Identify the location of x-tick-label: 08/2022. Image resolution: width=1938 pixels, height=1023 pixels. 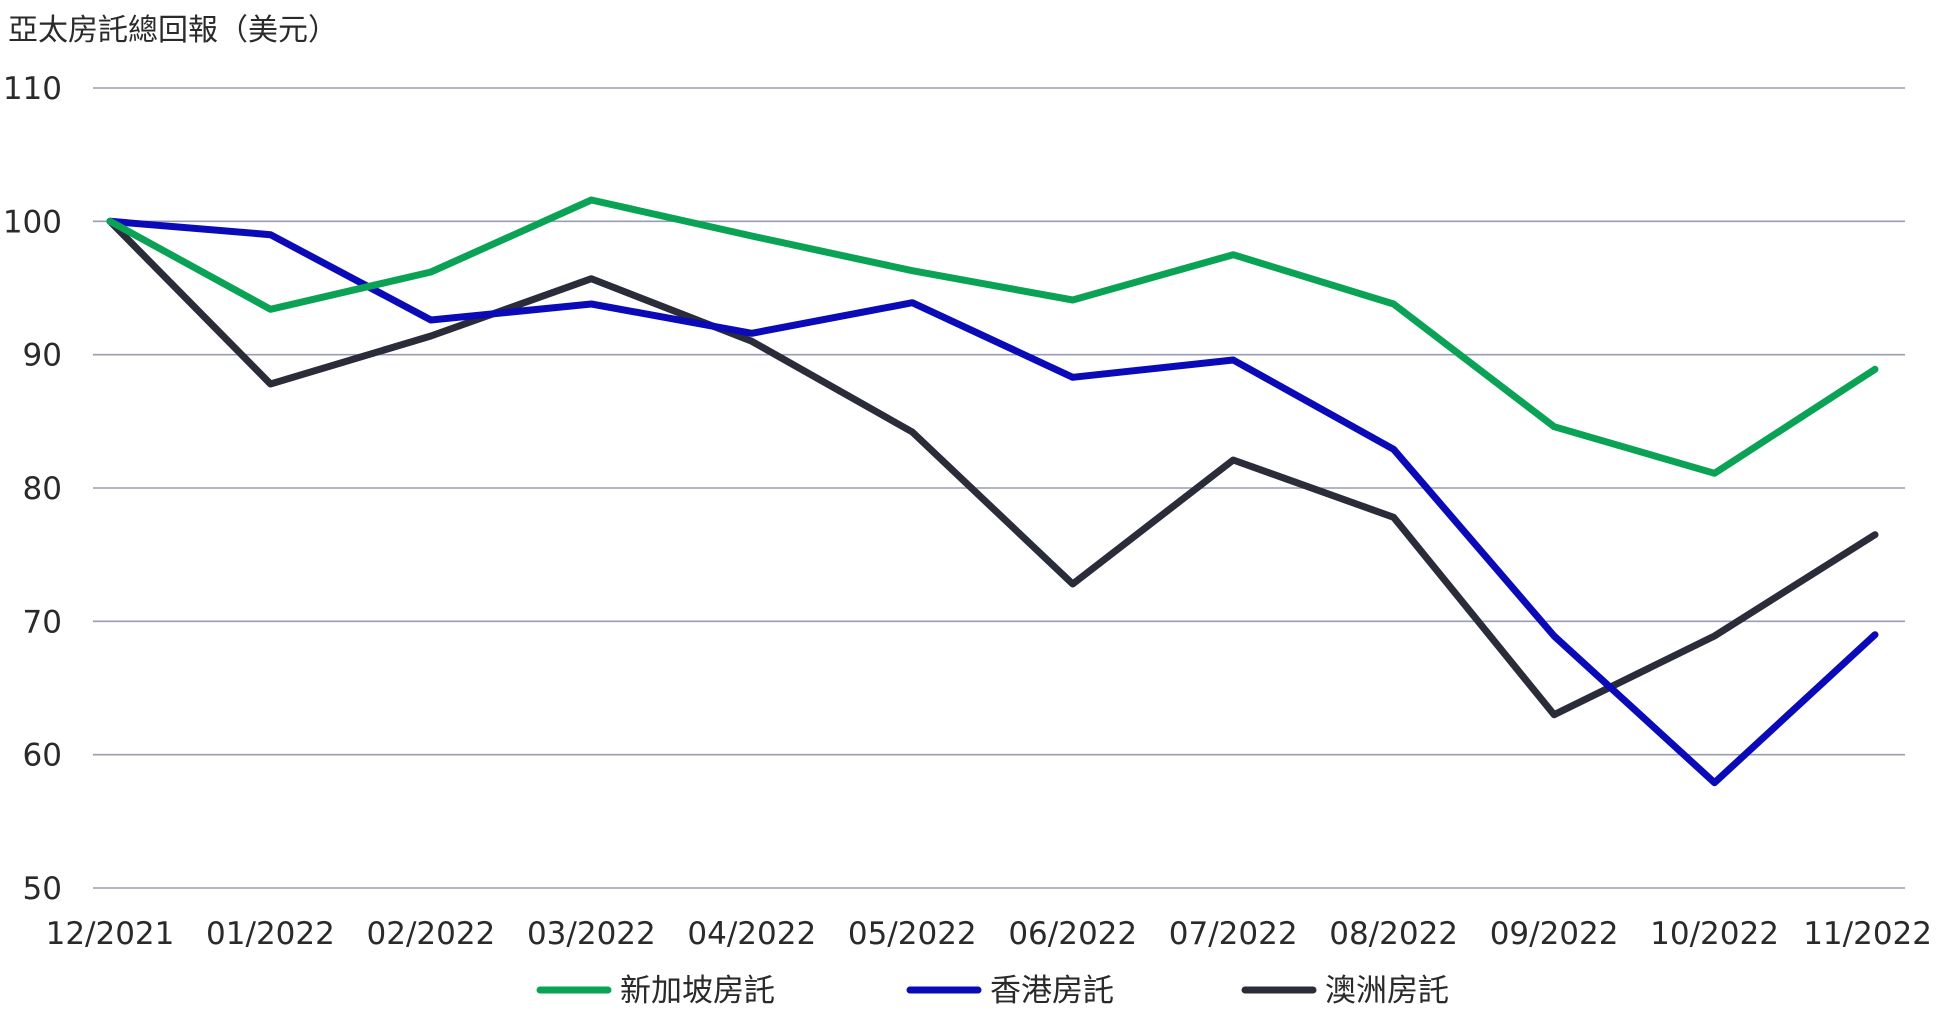
(1393, 934).